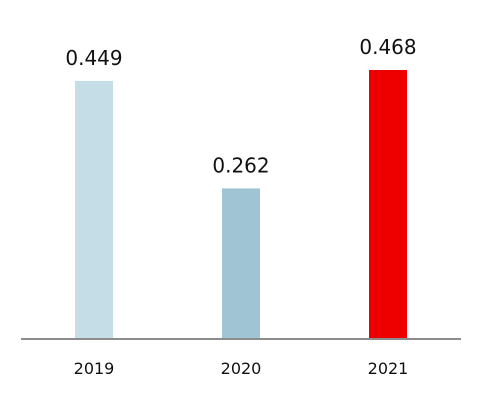 This screenshot has height=402, width=482. What do you see at coordinates (93, 58) in the screenshot?
I see `value-label-2019: 0.449` at bounding box center [93, 58].